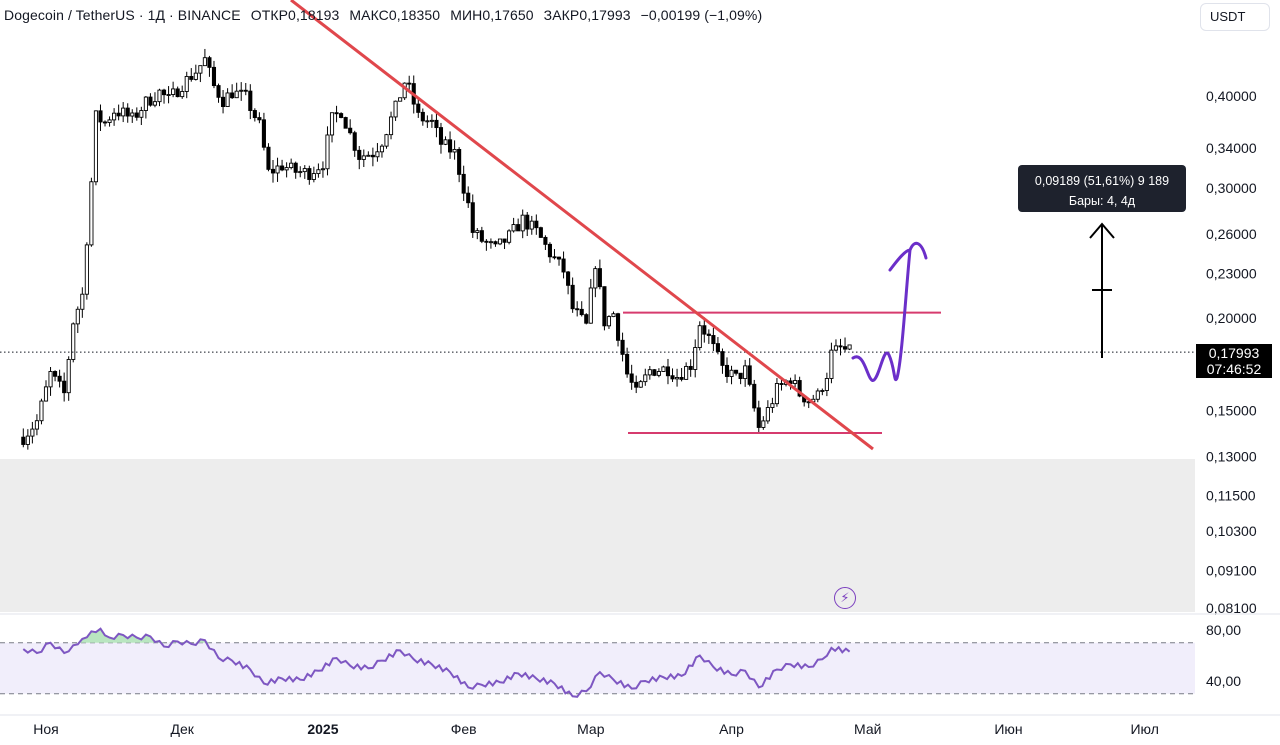 Image resolution: width=1280 pixels, height=745 pixels. What do you see at coordinates (1144, 729) in the screenshot?
I see `time-tick-label: Июл` at bounding box center [1144, 729].